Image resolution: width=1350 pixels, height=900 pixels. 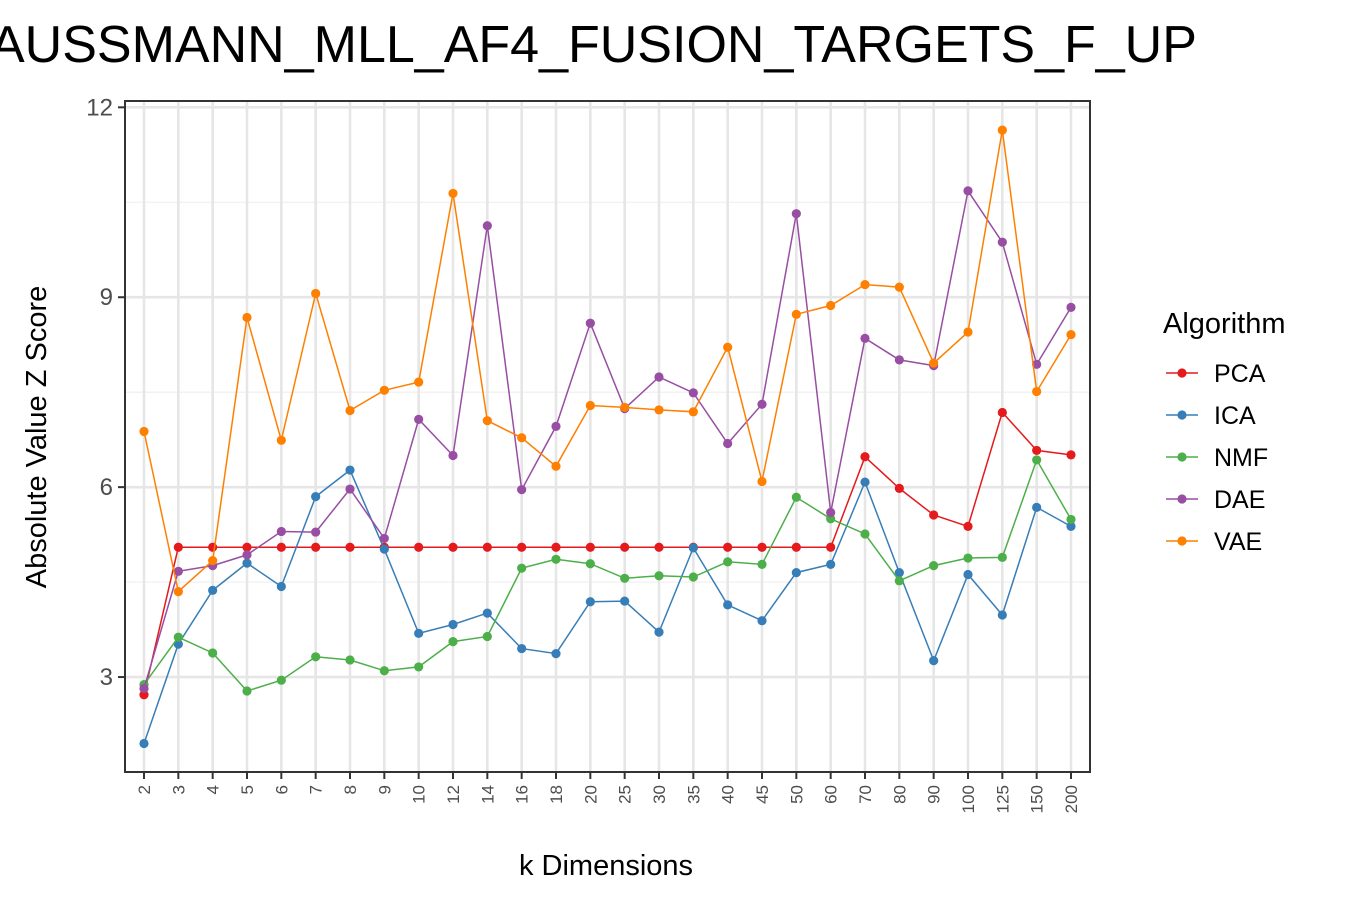 What do you see at coordinates (1214, 542) in the screenshot?
I see `legend-item-vae: VAE` at bounding box center [1214, 542].